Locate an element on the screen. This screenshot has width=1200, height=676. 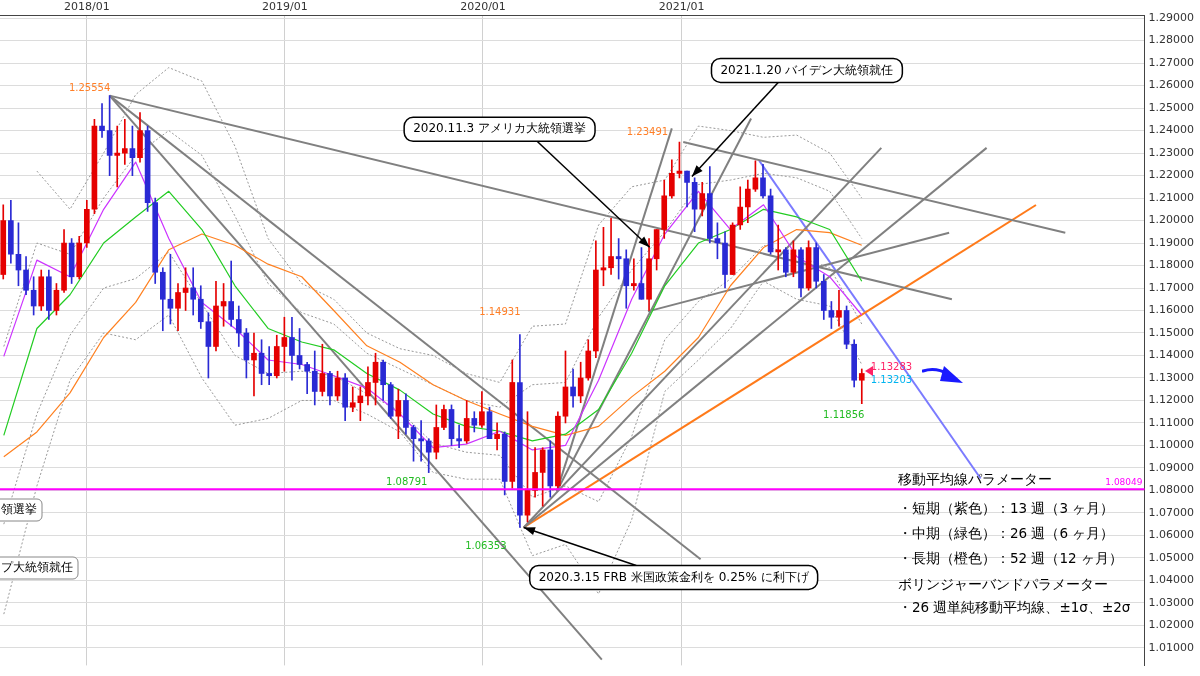
annotation: ・短期（紫色）：13 週（3 ヶ月） is located at coordinates (1006, 507).